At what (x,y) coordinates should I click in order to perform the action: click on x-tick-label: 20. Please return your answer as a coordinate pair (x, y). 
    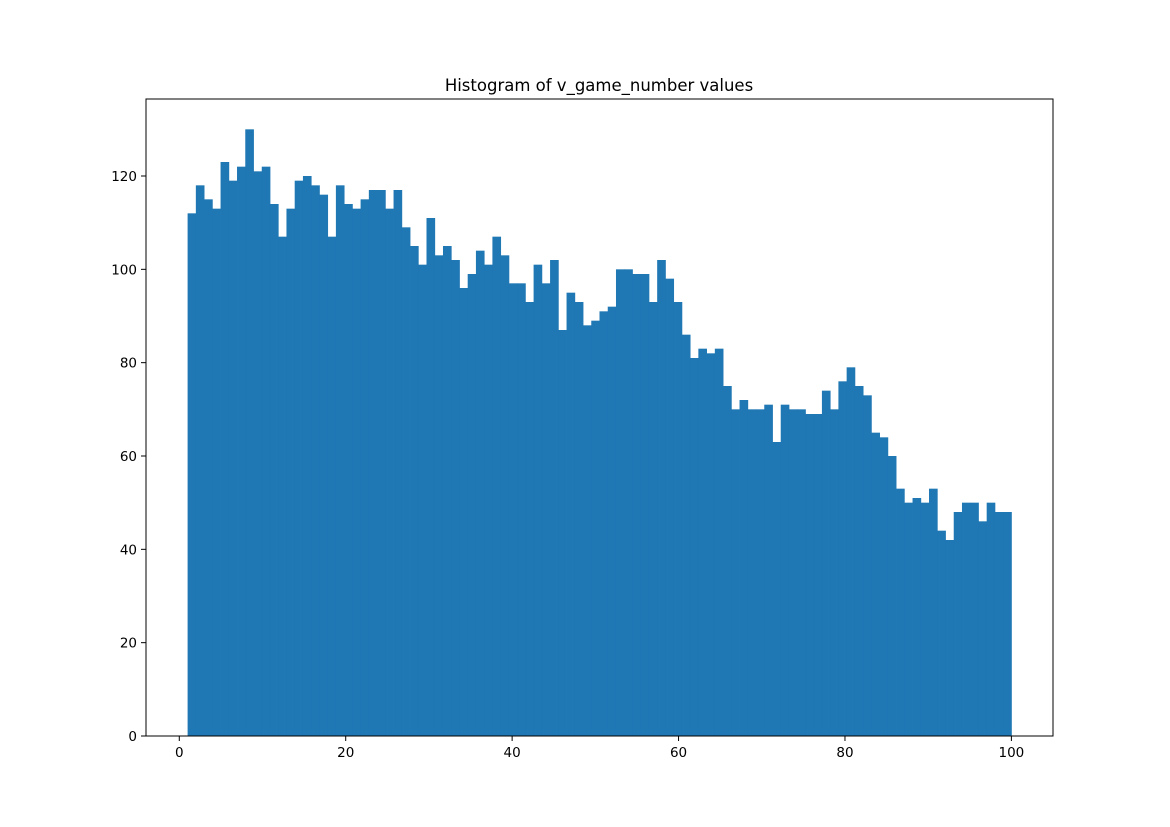
    Looking at the image, I should click on (345, 753).